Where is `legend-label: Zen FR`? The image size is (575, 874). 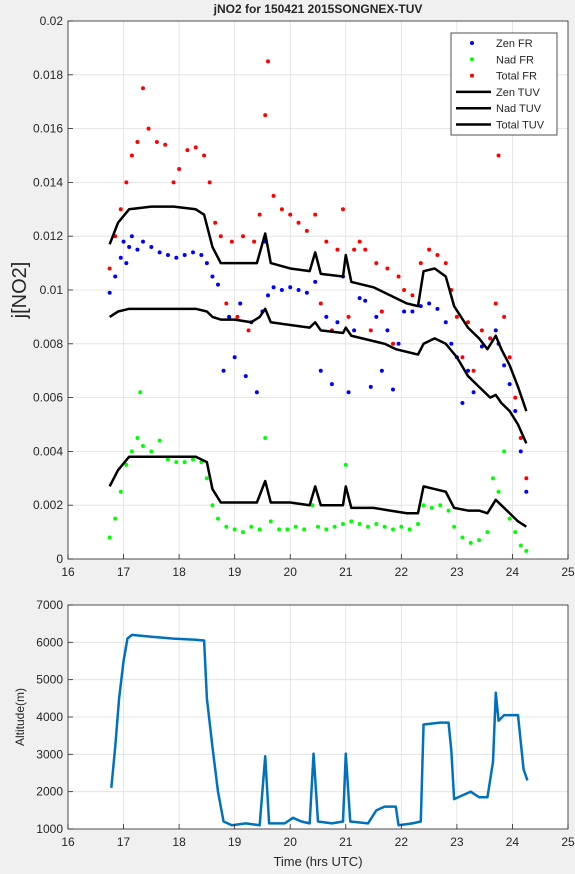 legend-label: Zen FR is located at coordinates (514, 44).